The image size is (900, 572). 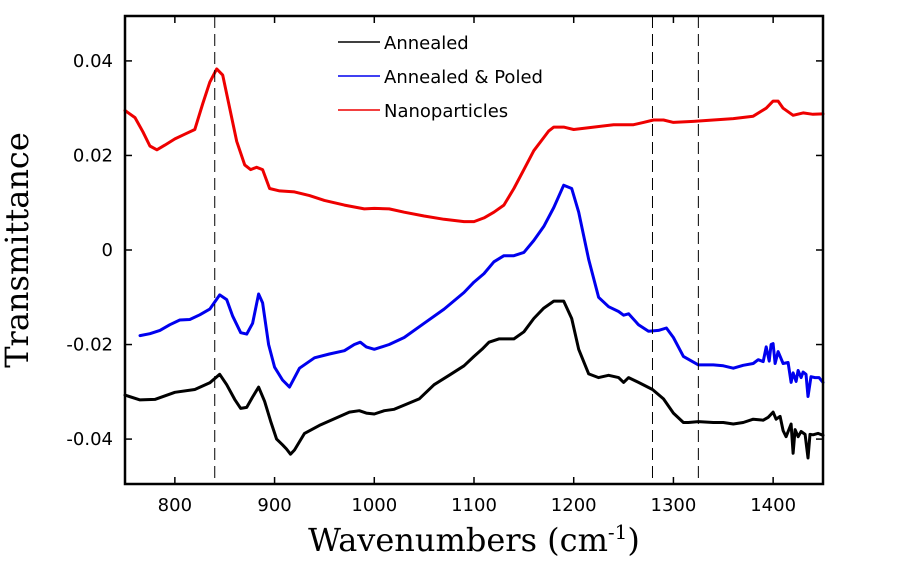 What do you see at coordinates (374, 505) in the screenshot?
I see `x-tick-label: 1000` at bounding box center [374, 505].